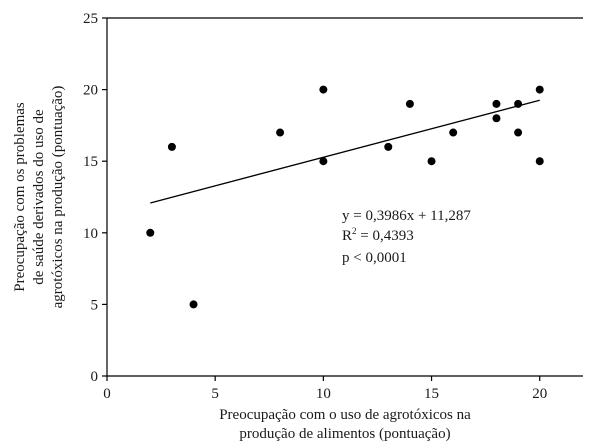 Image resolution: width=599 pixels, height=445 pixels. Describe the element at coordinates (90, 162) in the screenshot. I see `y-tick-label: 15` at that location.